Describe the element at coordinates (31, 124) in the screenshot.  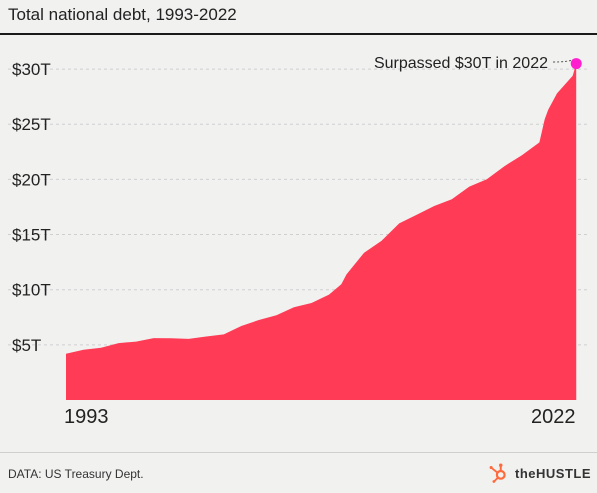
I see `y-tick-label: $25T` at that location.